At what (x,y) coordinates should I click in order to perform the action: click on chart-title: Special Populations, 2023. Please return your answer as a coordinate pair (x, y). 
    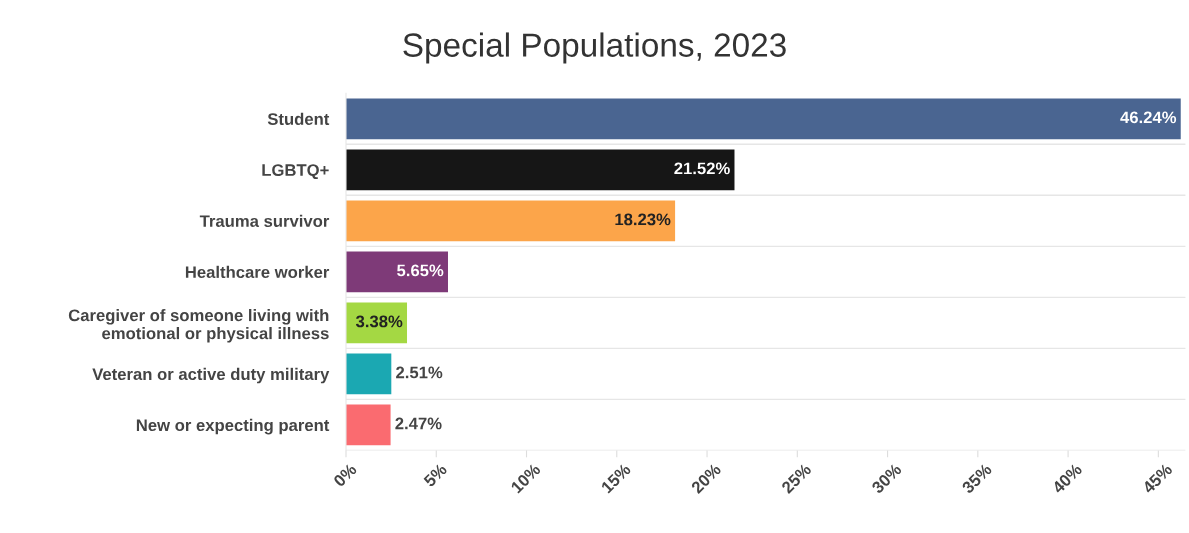
    Looking at the image, I should click on (594, 48).